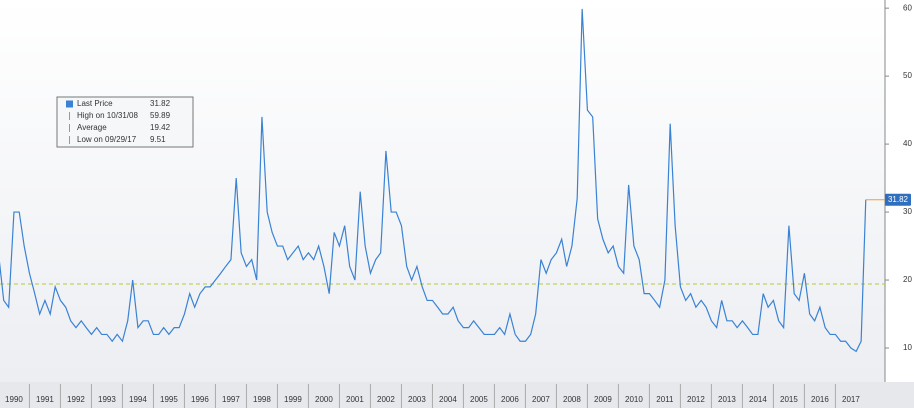  I want to click on x-tick-label: 1996, so click(200, 399).